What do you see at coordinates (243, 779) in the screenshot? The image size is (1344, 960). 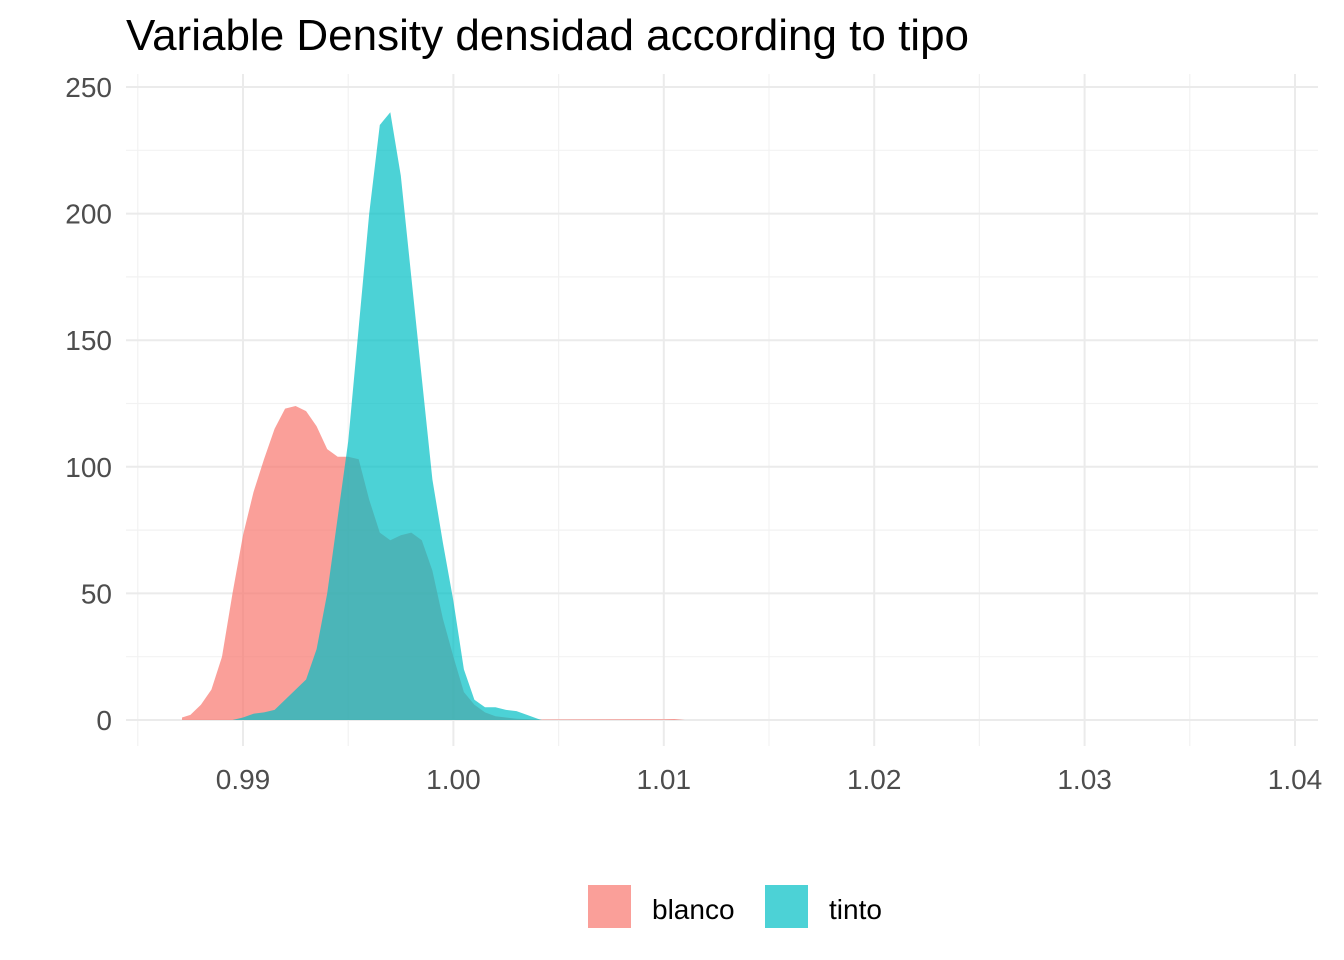 I see `x-tick-label: 0.99` at bounding box center [243, 779].